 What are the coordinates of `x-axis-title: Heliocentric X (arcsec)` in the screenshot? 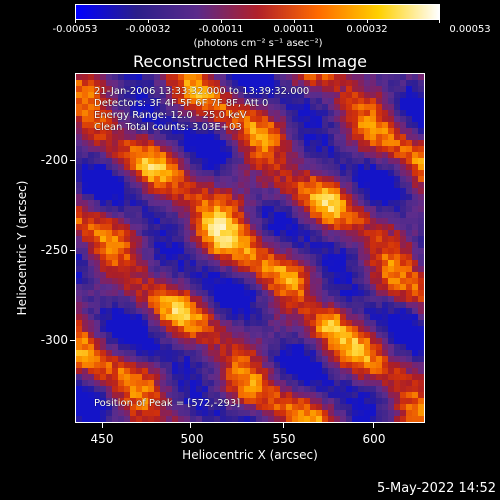 It's located at (250, 455).